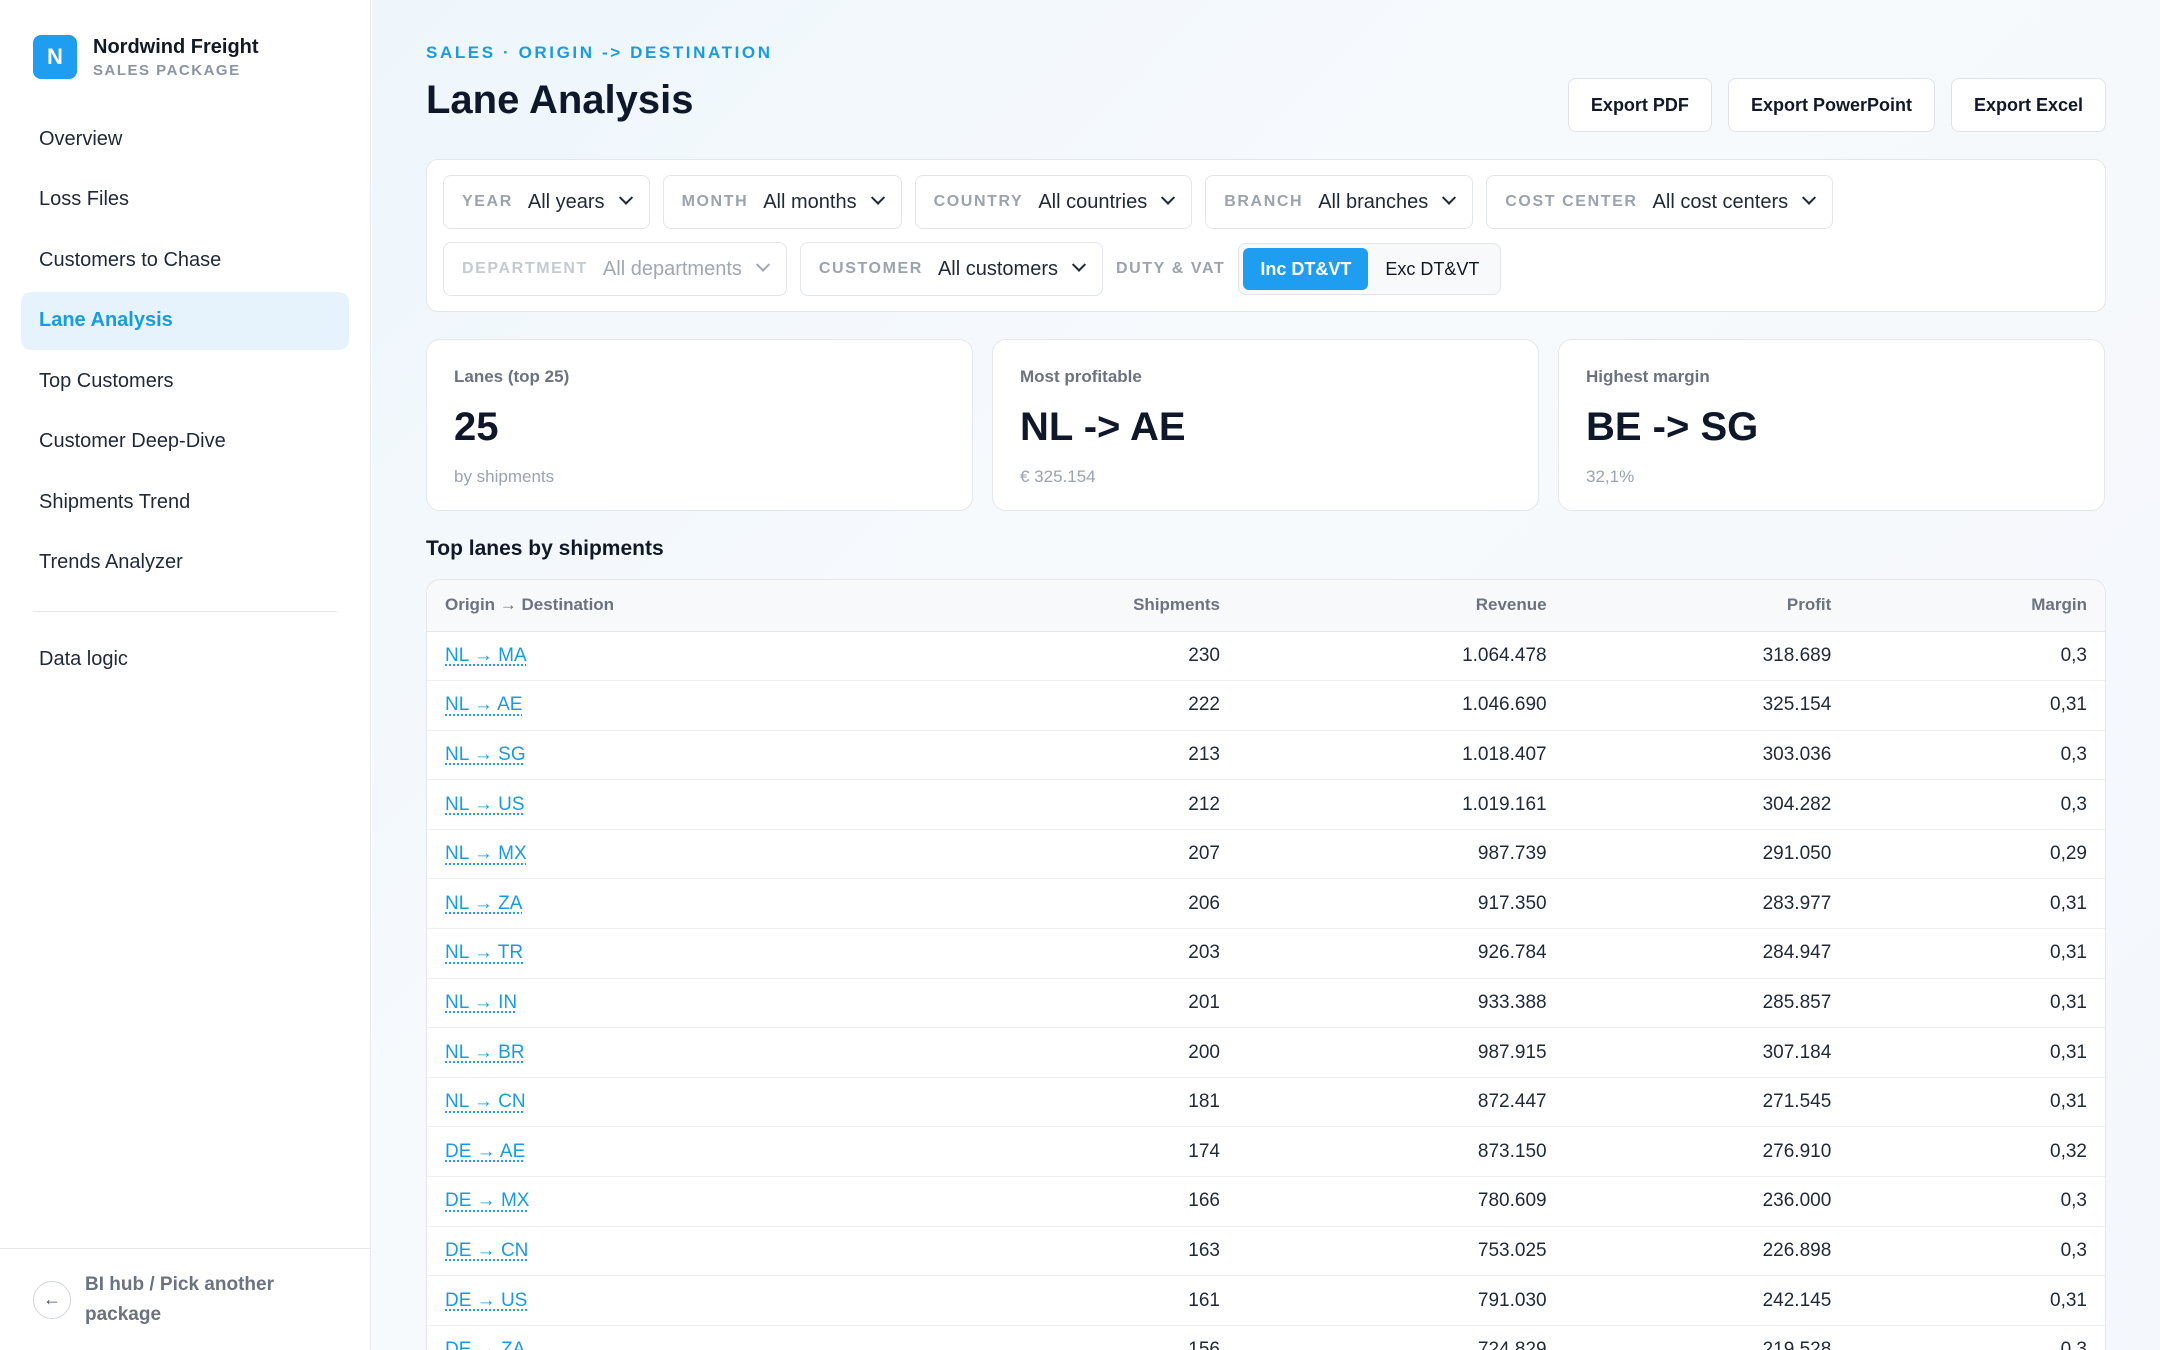  I want to click on nav-item-lane-analysis: Lane Analysis, so click(185, 320).